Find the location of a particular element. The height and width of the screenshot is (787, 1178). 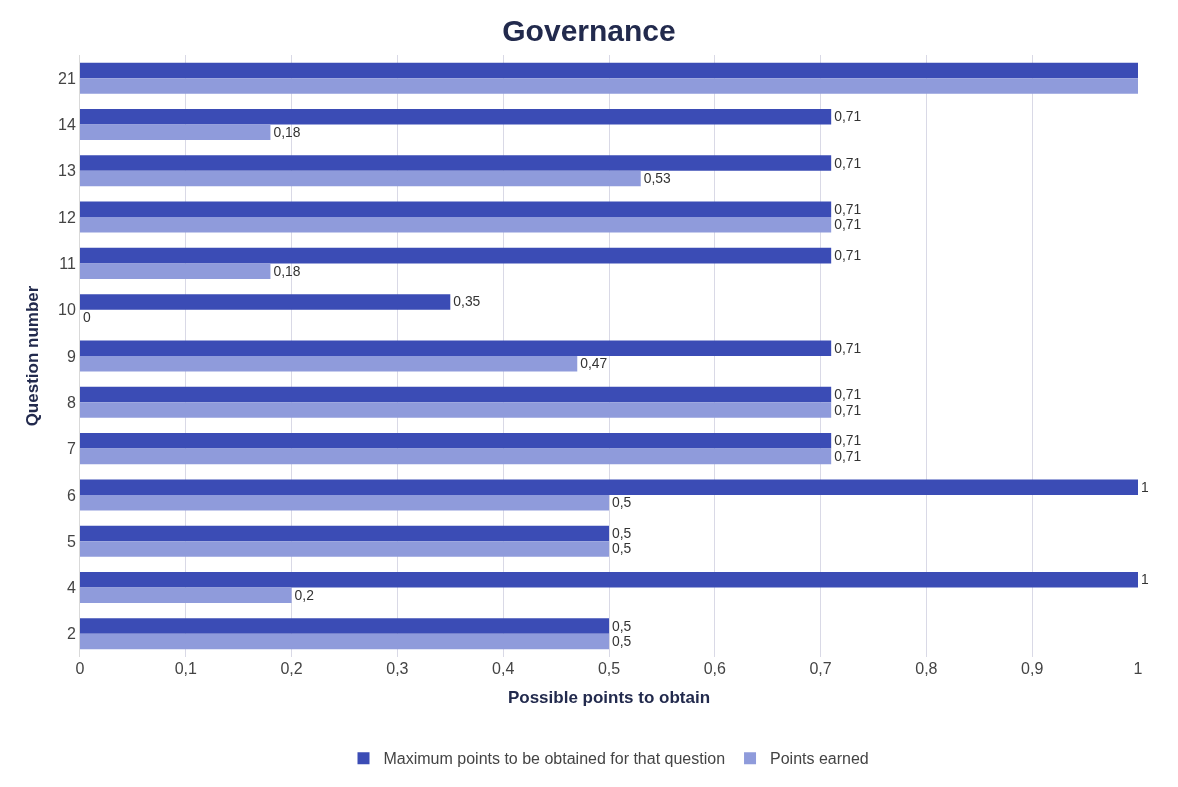

chart-title: Governance is located at coordinates (589, 30).